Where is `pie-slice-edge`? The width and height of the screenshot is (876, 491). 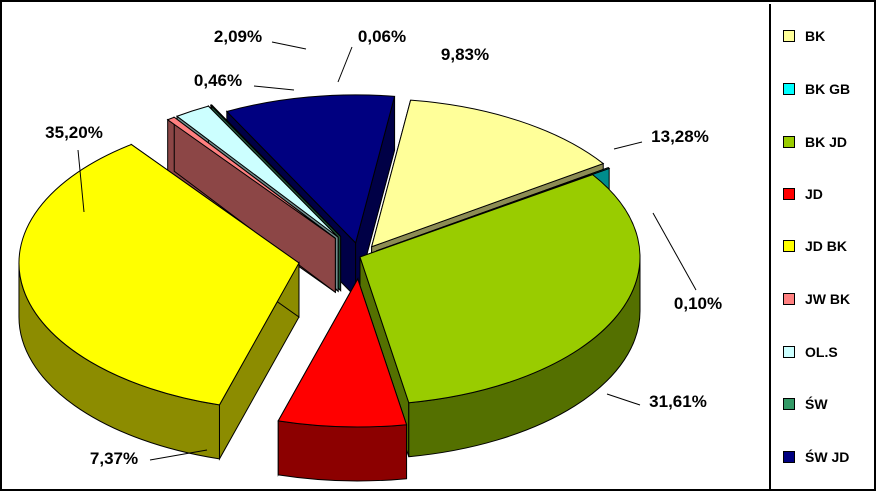
pie-slice-edge is located at coordinates (342, 451).